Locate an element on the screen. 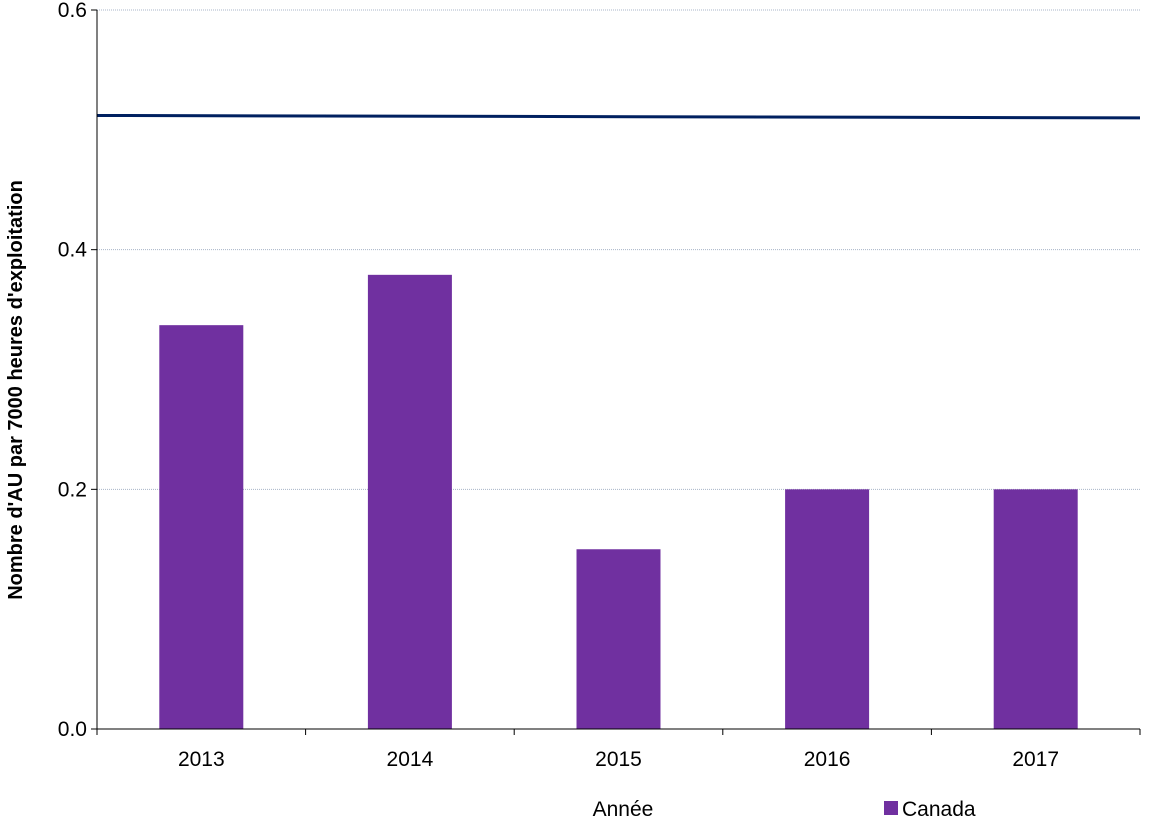 The image size is (1149, 822). legend-label-canada: Canada is located at coordinates (939, 809).